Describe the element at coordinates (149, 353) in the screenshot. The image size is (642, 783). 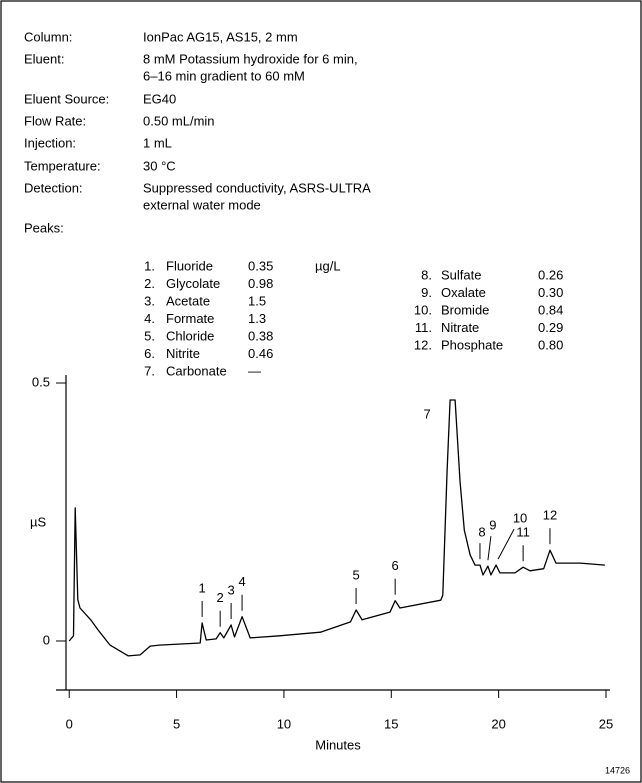
I see `peak-number: 6.` at that location.